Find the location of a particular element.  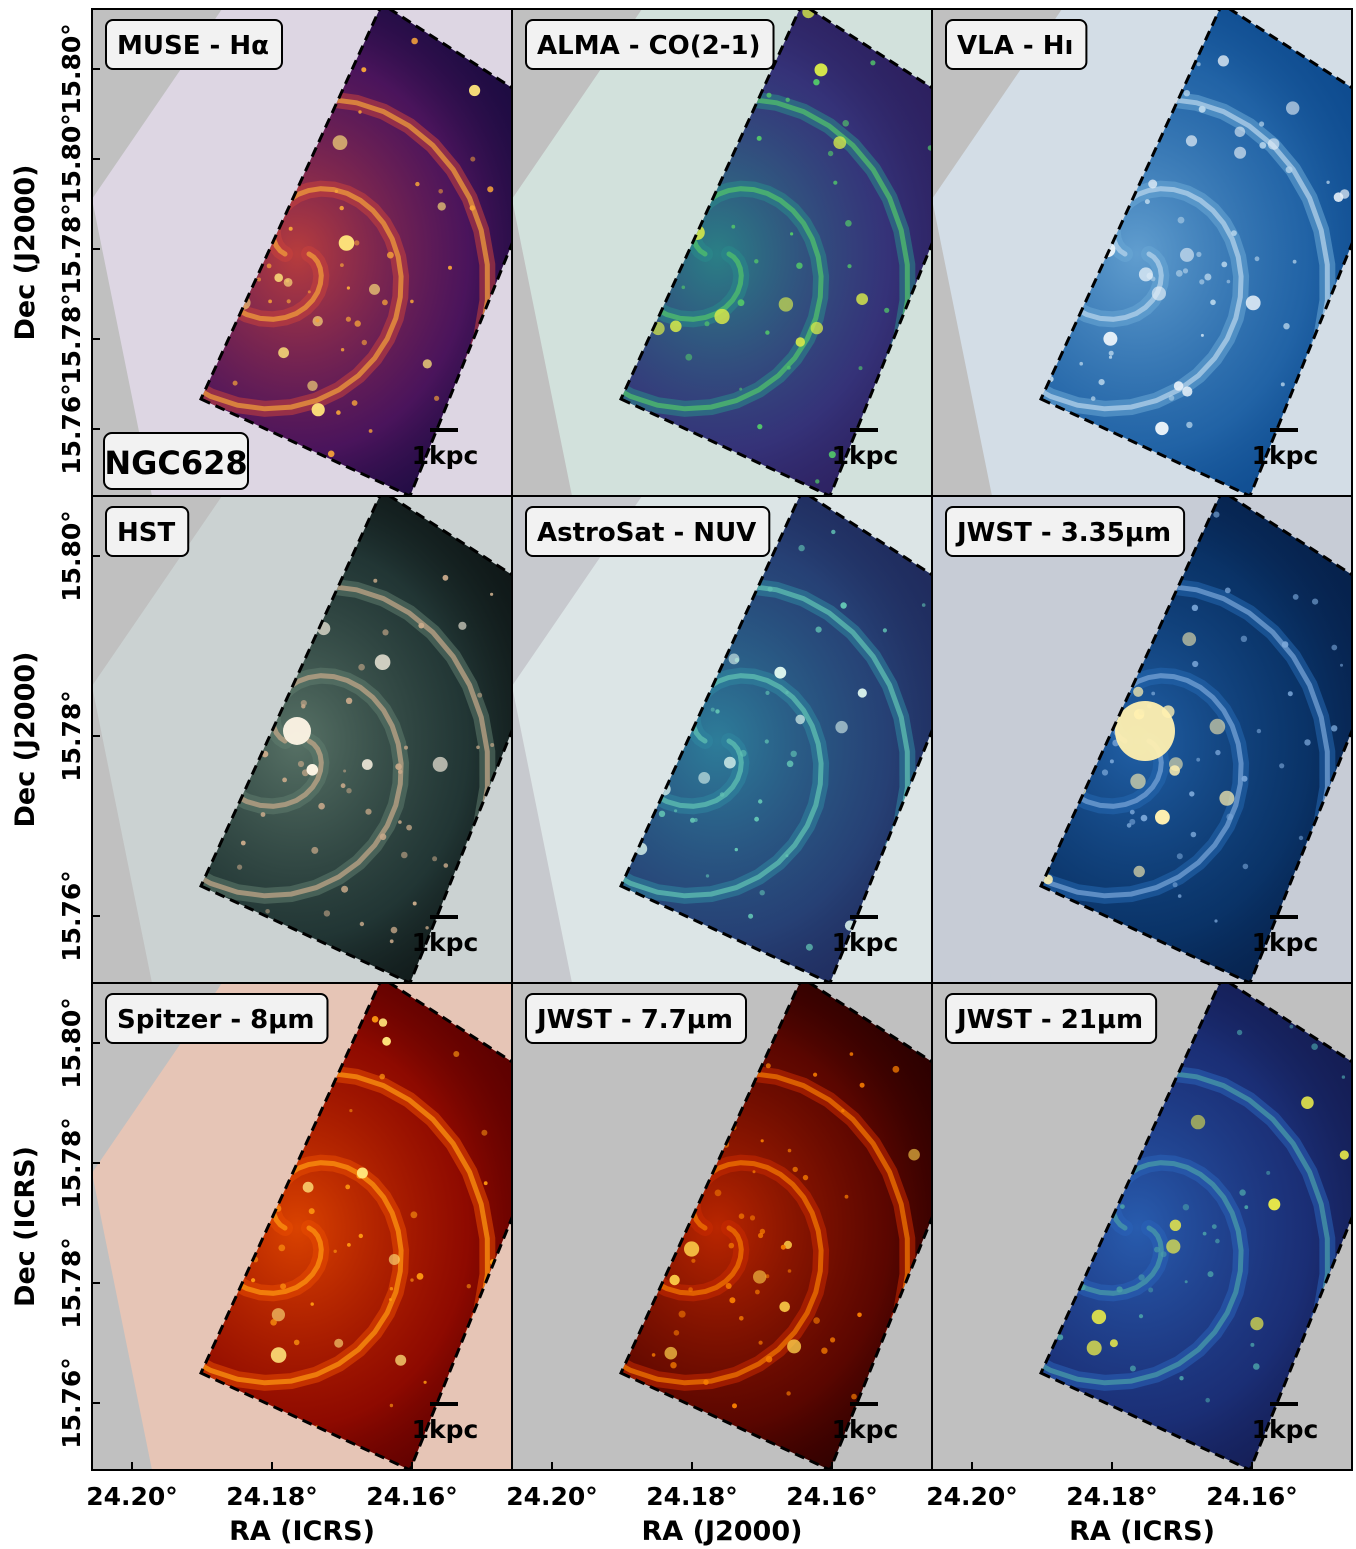

panel-2-3: JWST - 3.35µm 1kpc is located at coordinates (1142, 739).